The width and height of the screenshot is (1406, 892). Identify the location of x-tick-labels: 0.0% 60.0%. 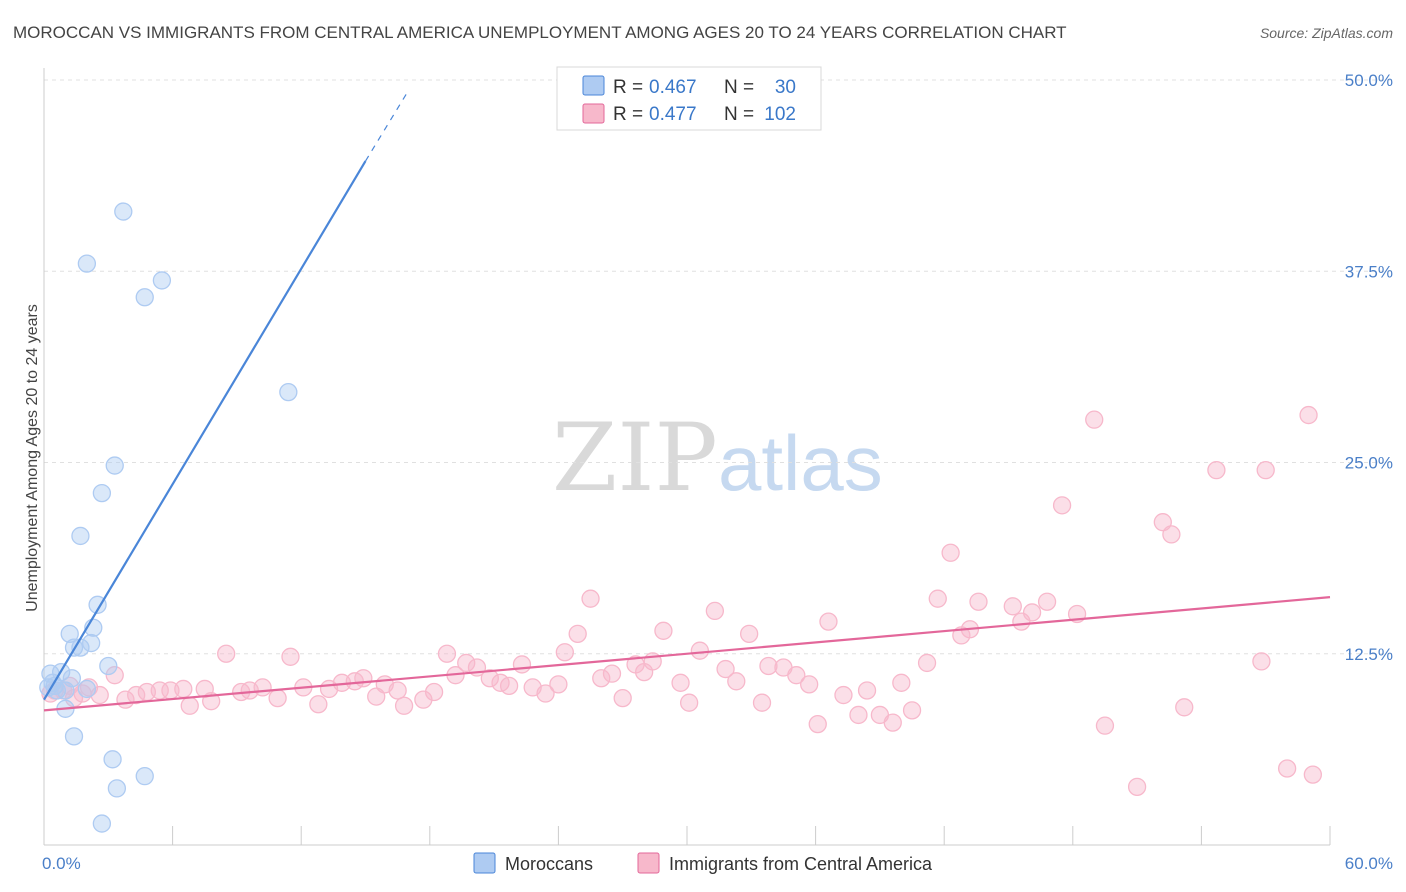
(717, 863).